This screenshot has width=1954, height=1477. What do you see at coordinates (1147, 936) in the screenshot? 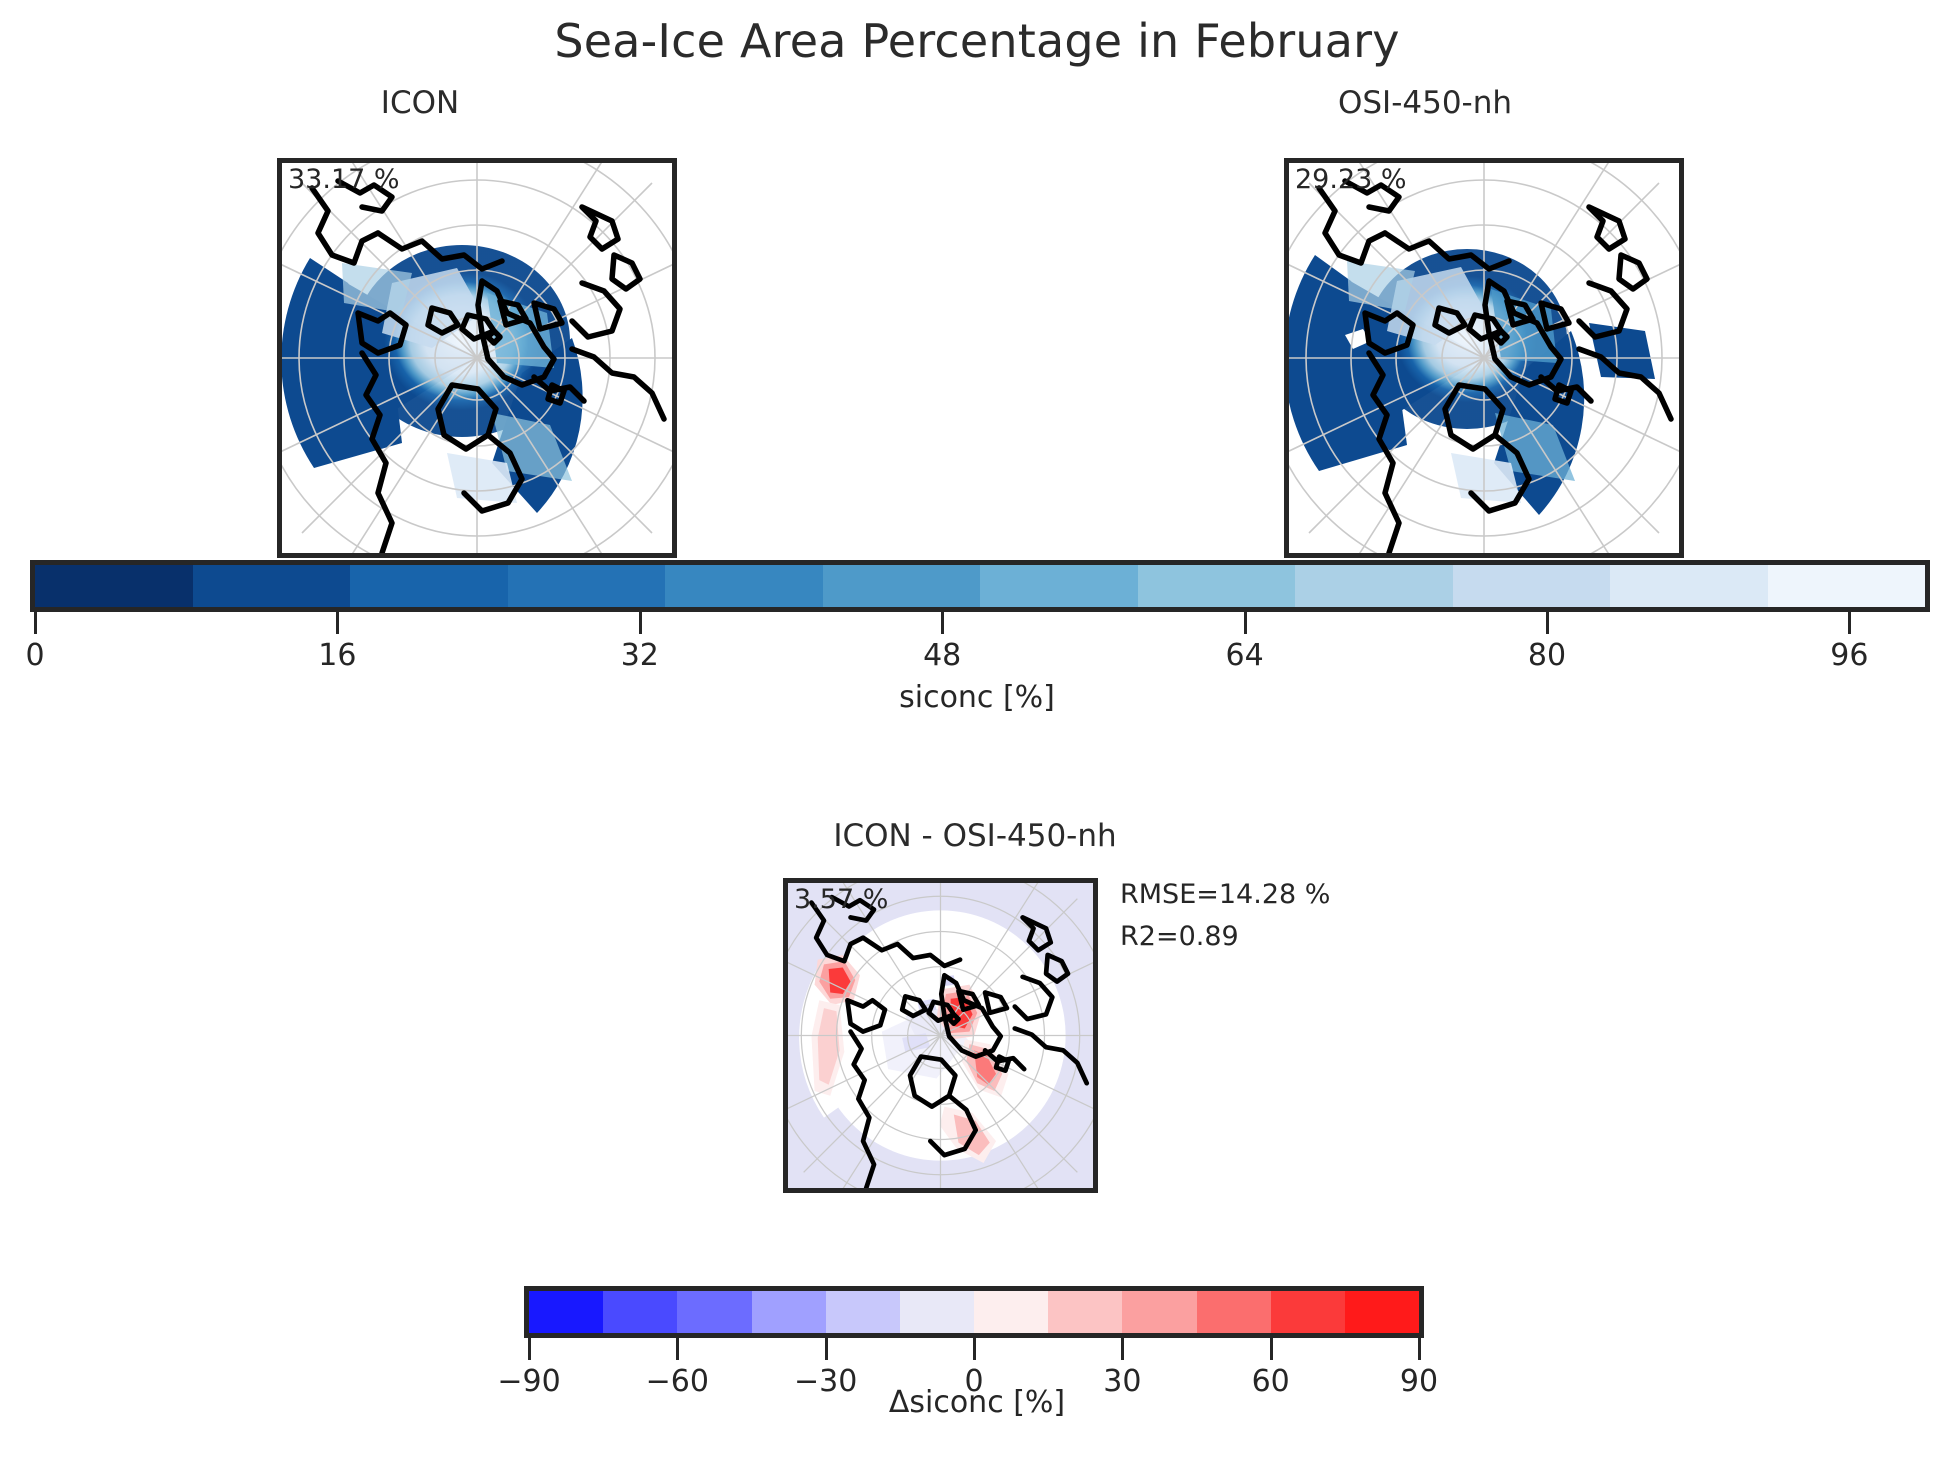
I see `panel-stat-r2-superscript: 2` at bounding box center [1147, 936].